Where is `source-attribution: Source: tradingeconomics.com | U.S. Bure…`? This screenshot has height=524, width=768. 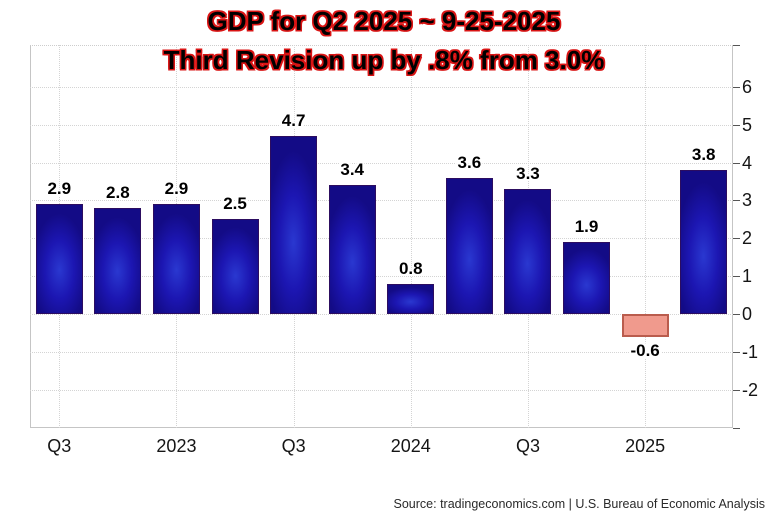 source-attribution: Source: tradingeconomics.com | U.S. Bure… is located at coordinates (579, 504).